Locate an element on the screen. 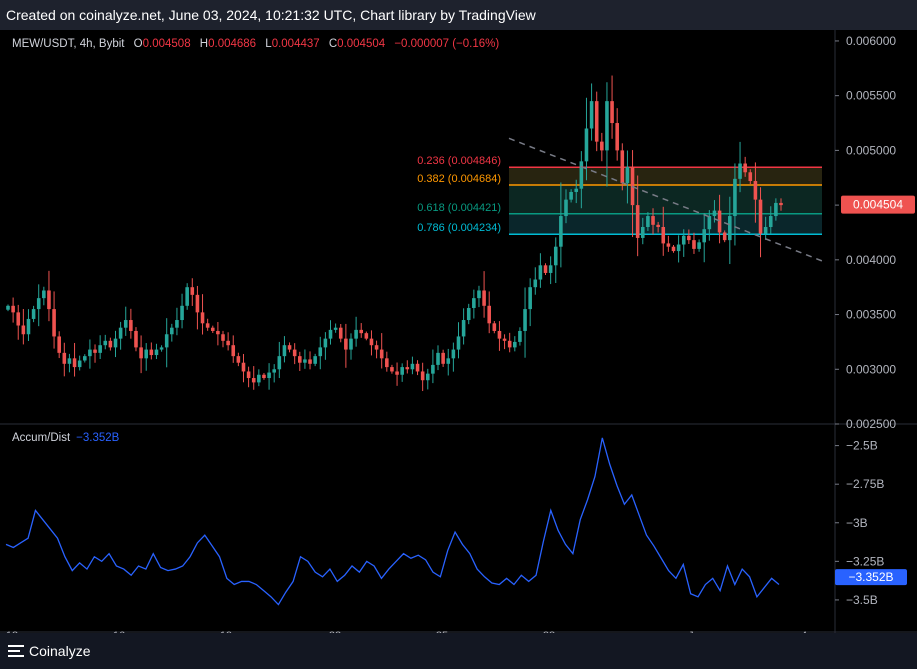  price-tick-label: 0.006000 is located at coordinates (871, 41).